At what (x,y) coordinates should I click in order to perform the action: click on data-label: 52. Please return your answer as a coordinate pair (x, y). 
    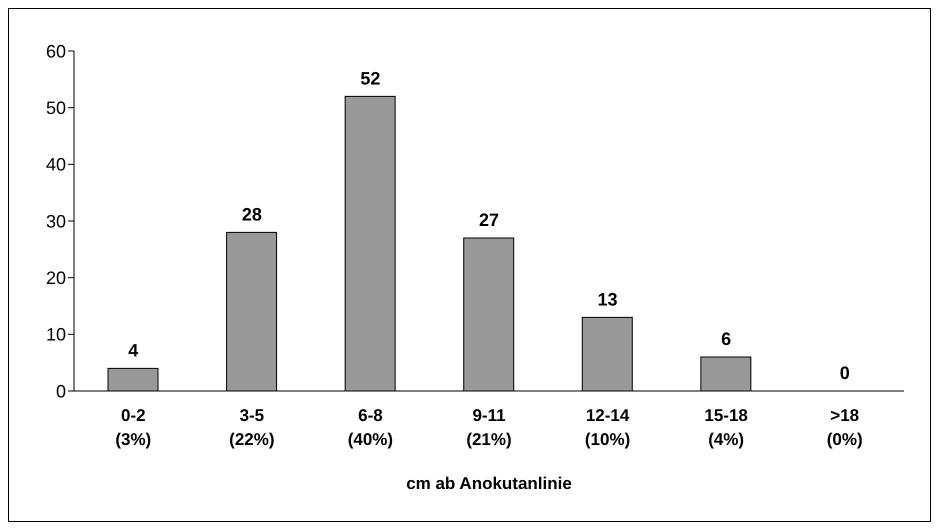
    Looking at the image, I should click on (370, 78).